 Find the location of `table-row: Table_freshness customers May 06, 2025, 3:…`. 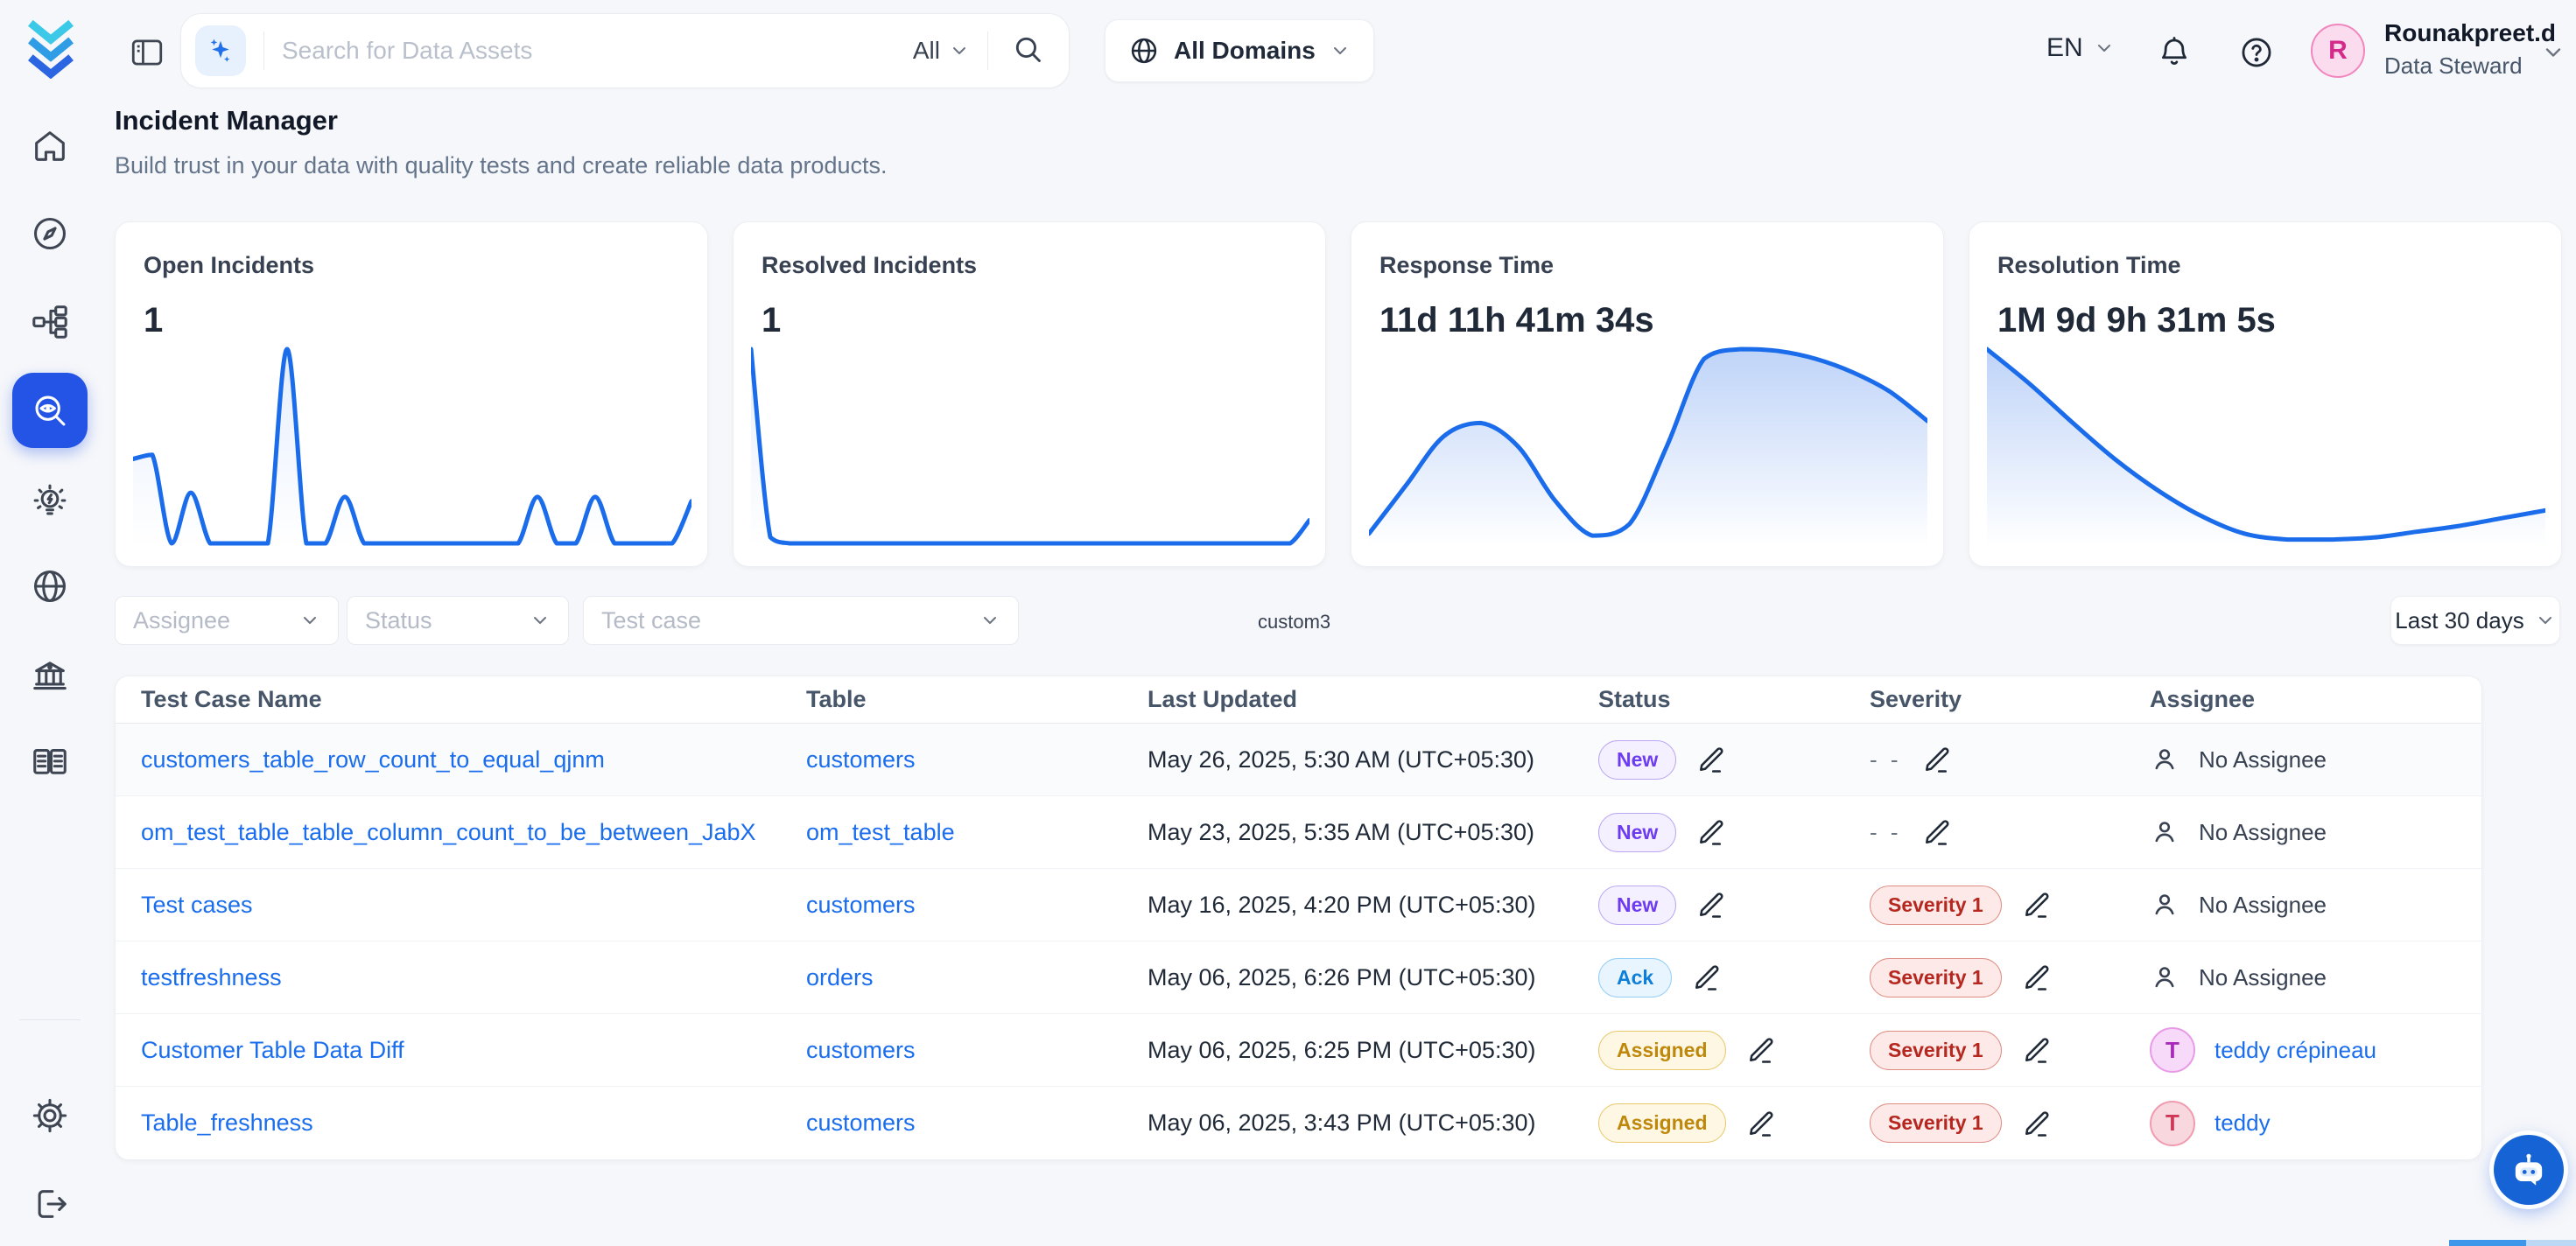

table-row: Table_freshness customers May 06, 2025, 3:… is located at coordinates (1298, 1123).